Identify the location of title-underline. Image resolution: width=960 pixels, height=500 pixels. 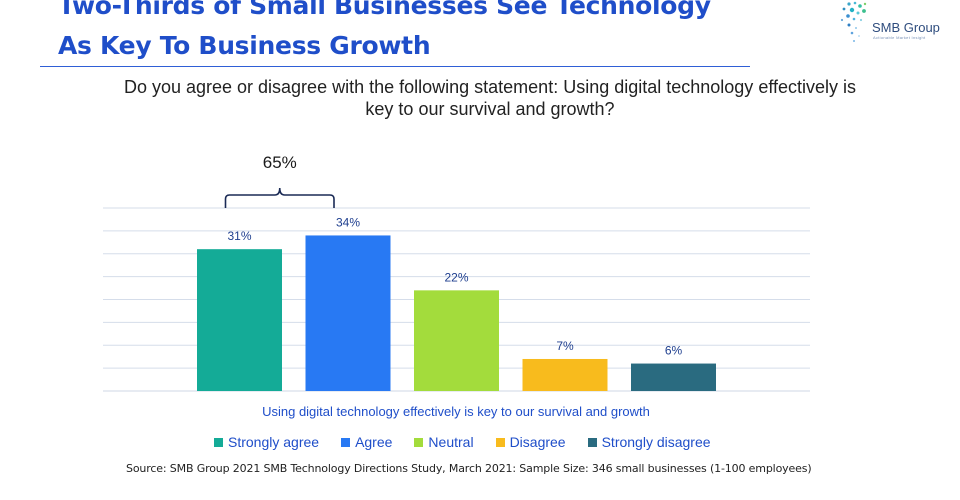
(395, 66).